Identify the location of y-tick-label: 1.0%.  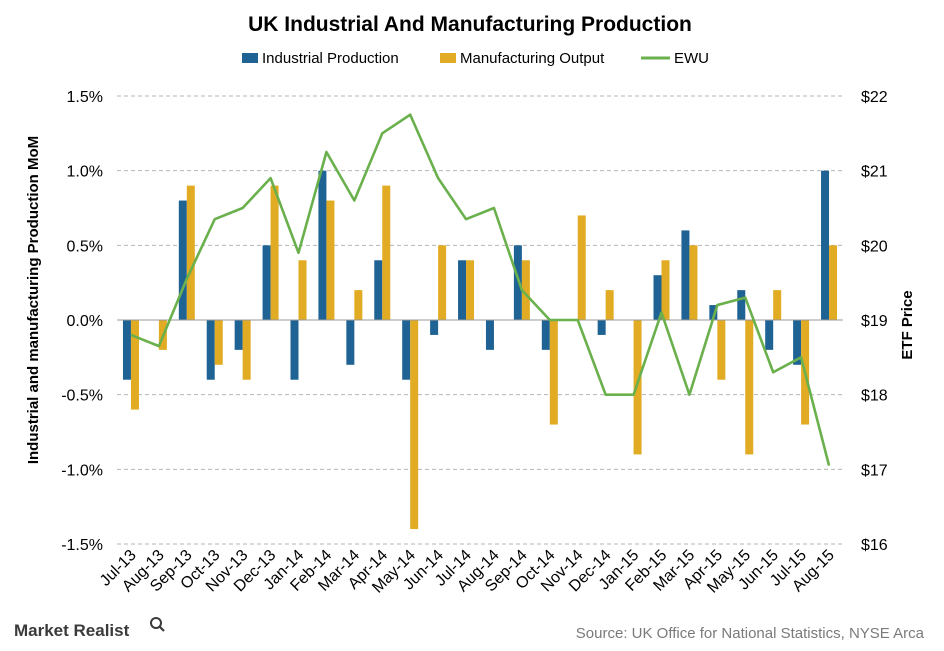
(85, 172).